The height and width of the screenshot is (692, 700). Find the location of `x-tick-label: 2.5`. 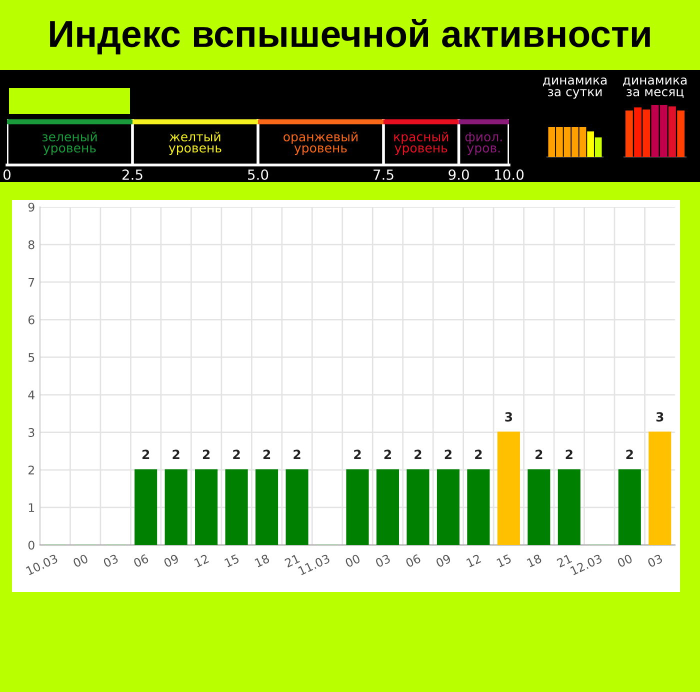

x-tick-label: 2.5 is located at coordinates (132, 174).